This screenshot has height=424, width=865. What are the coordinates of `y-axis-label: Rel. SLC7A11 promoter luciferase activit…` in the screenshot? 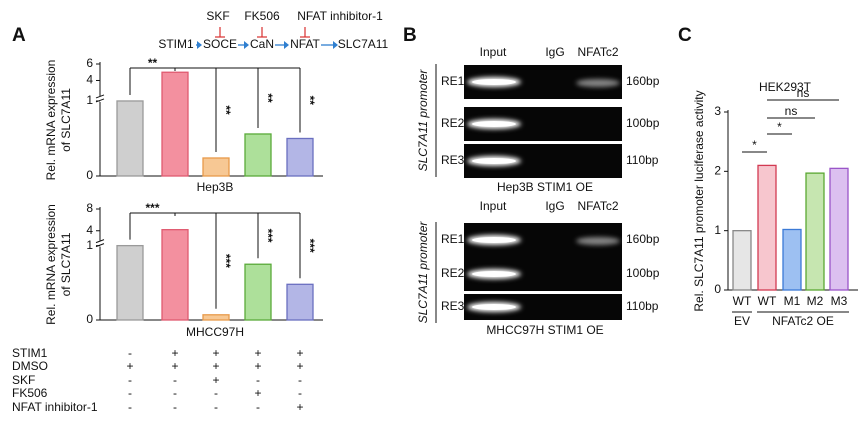 It's located at (699, 200).